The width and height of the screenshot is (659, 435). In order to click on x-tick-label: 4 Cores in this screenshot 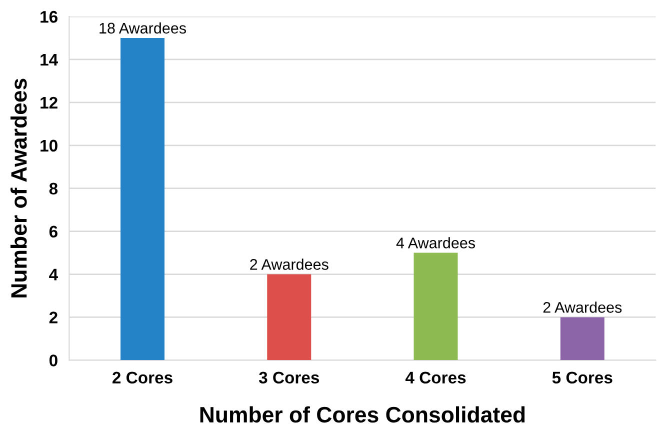, I will do `click(435, 378)`.